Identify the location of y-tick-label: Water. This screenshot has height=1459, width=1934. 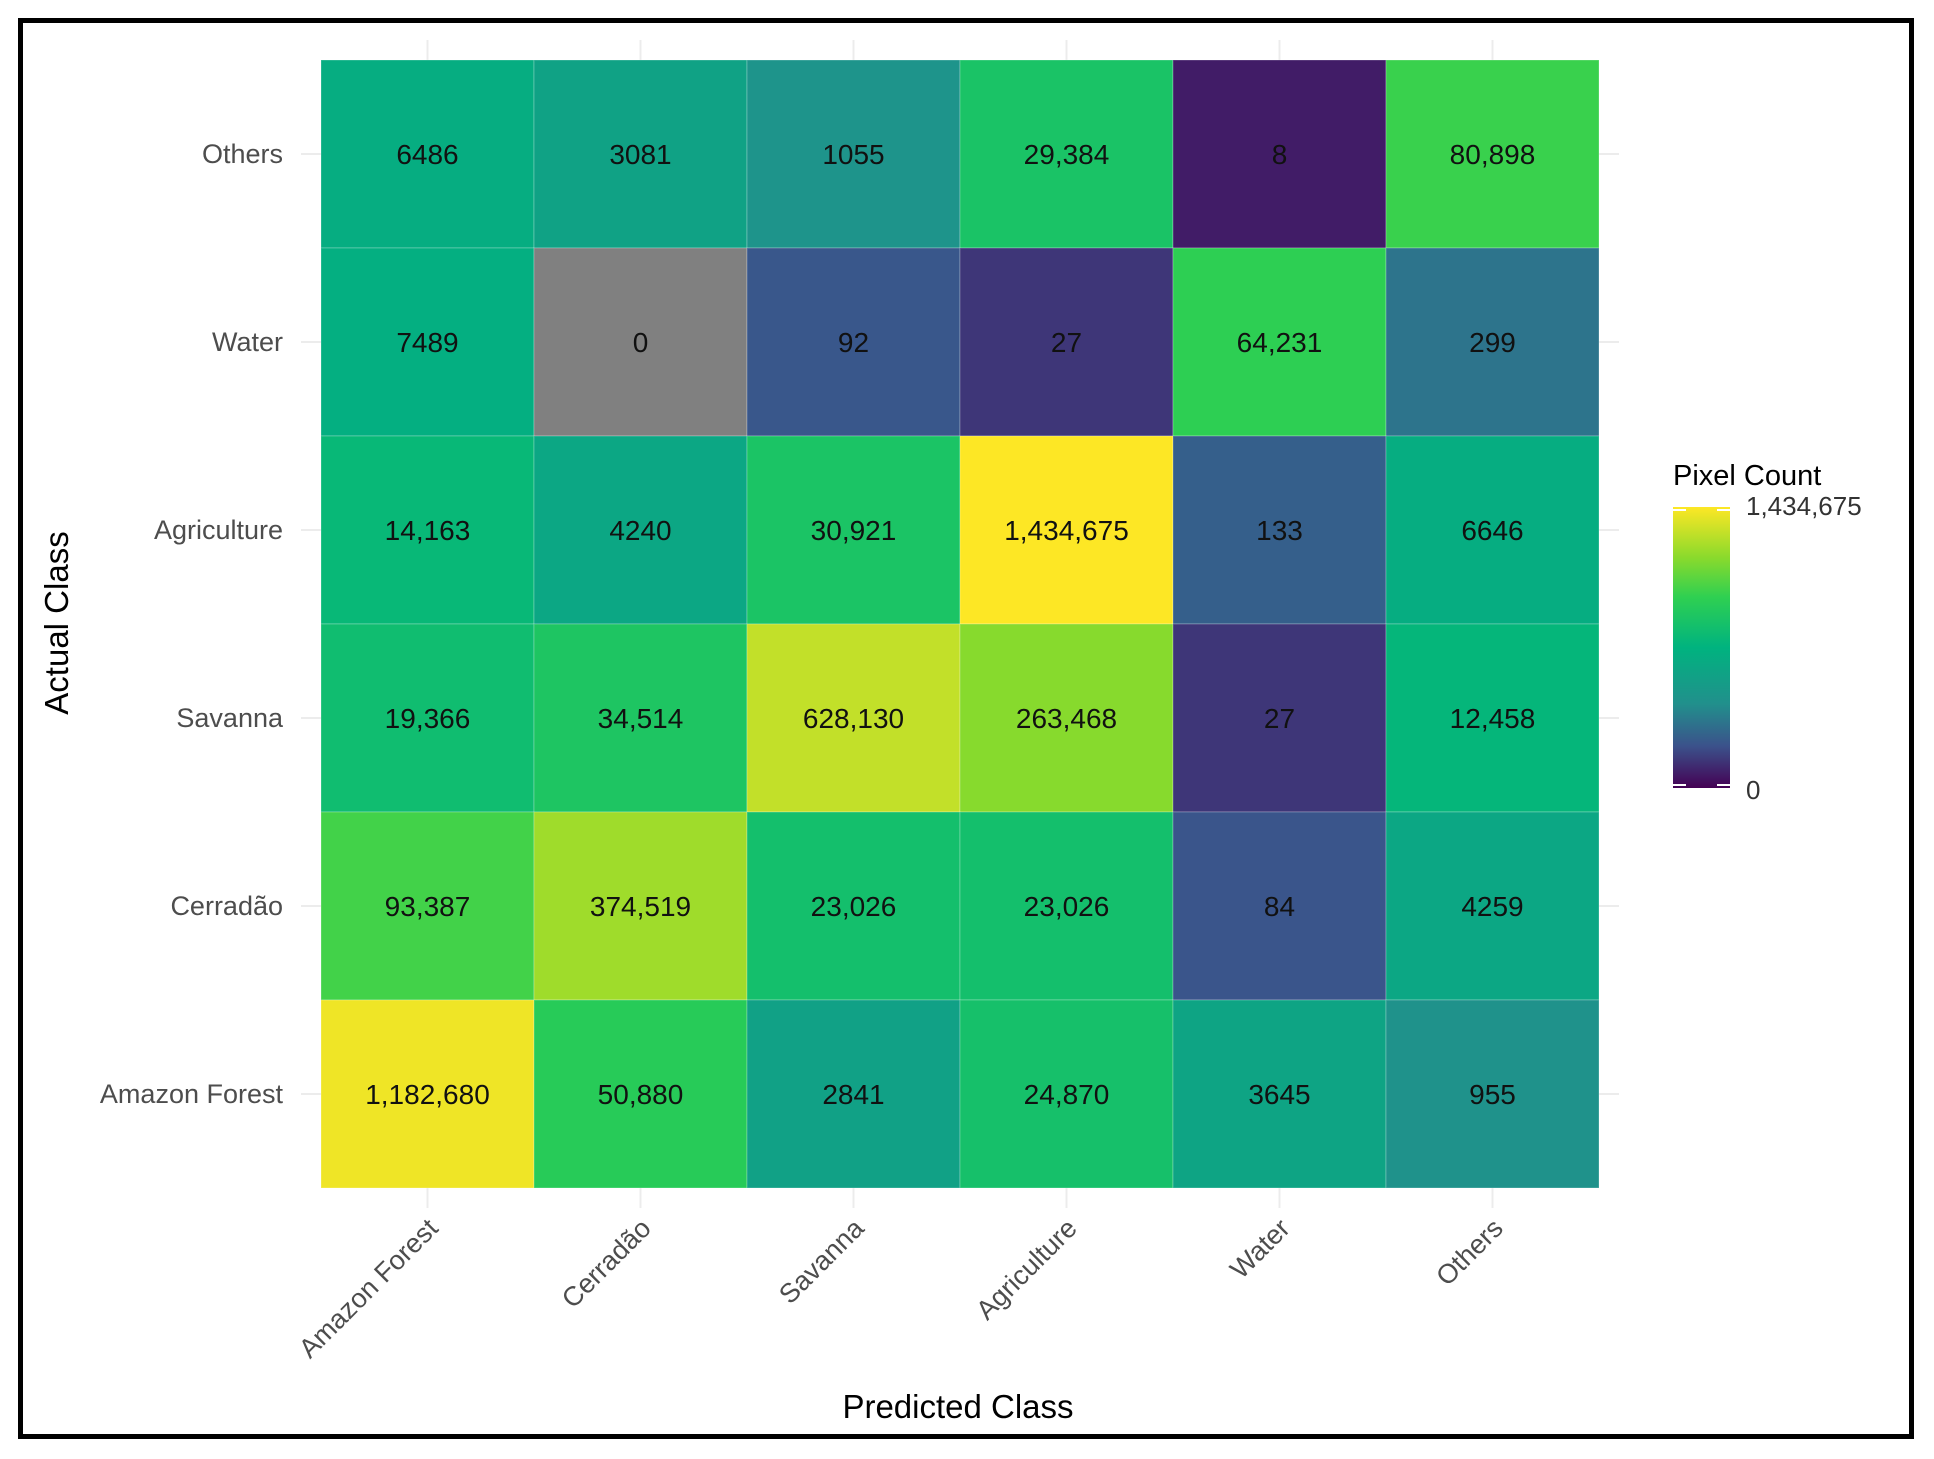
(247, 342).